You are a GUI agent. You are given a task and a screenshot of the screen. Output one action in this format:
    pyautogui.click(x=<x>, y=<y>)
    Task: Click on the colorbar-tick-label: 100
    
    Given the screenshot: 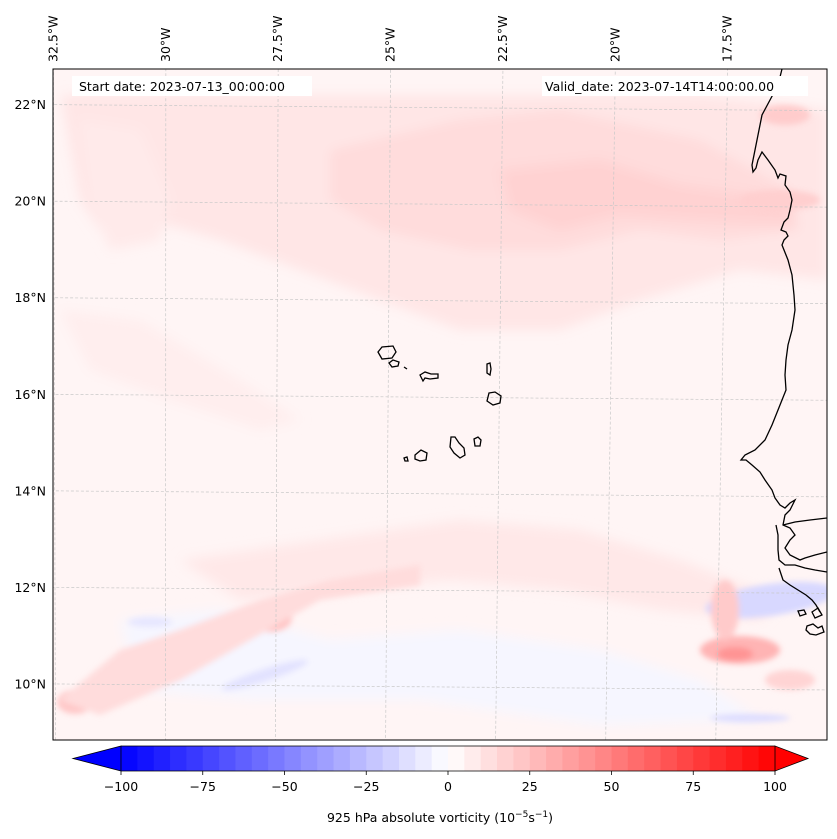 What is the action you would take?
    pyautogui.click(x=775, y=786)
    